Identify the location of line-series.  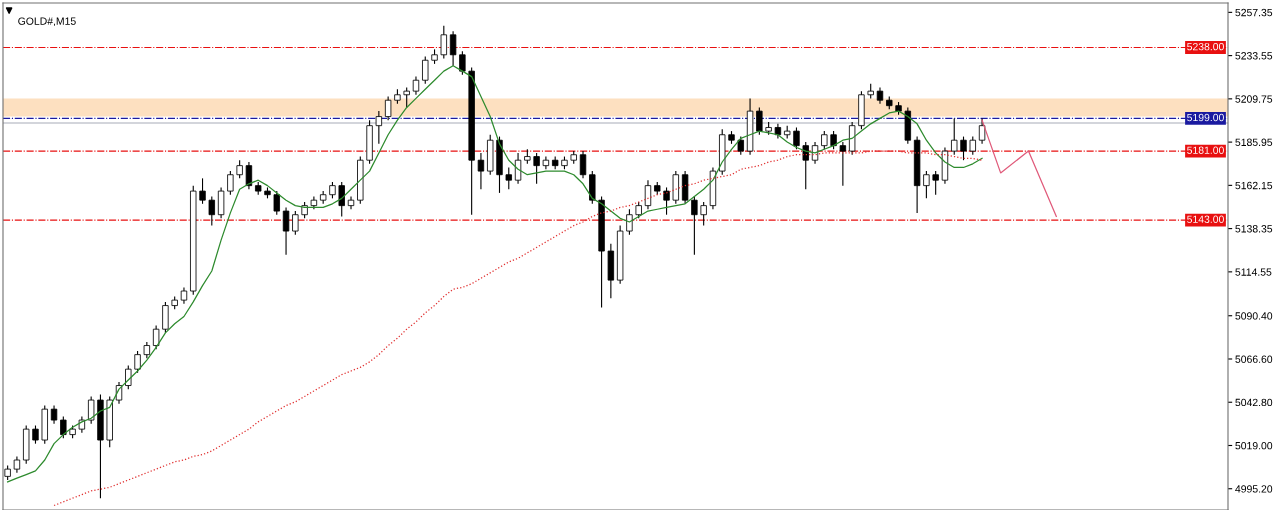
(1019, 168).